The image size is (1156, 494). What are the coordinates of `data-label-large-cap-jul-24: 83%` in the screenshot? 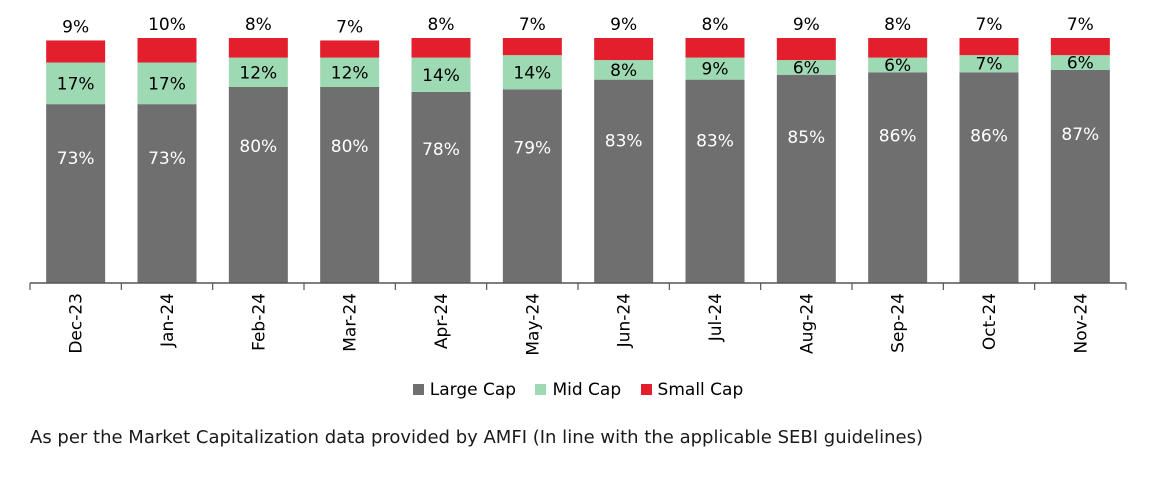 It's located at (715, 142).